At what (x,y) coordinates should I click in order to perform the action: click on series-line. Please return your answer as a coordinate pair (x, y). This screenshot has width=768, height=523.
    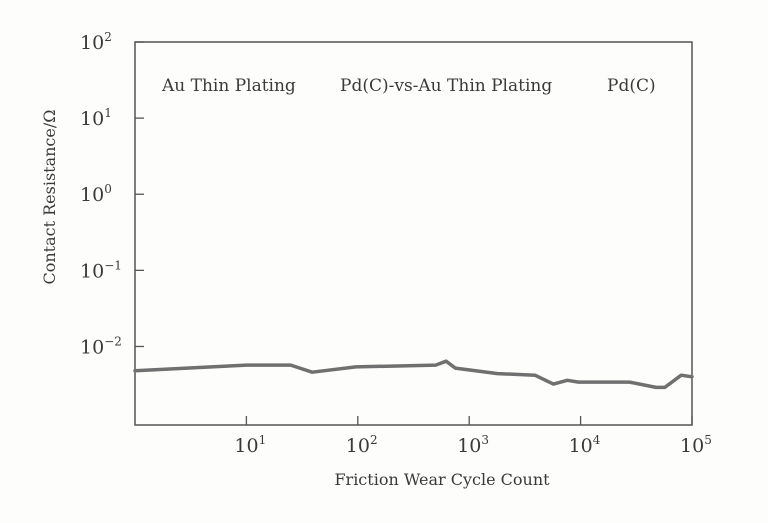
    Looking at the image, I should click on (413, 374).